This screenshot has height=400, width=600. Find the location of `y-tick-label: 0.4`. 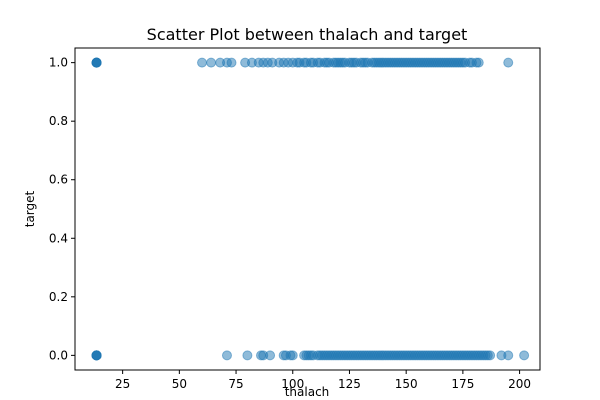

y-tick-label: 0.4 is located at coordinates (58, 238).